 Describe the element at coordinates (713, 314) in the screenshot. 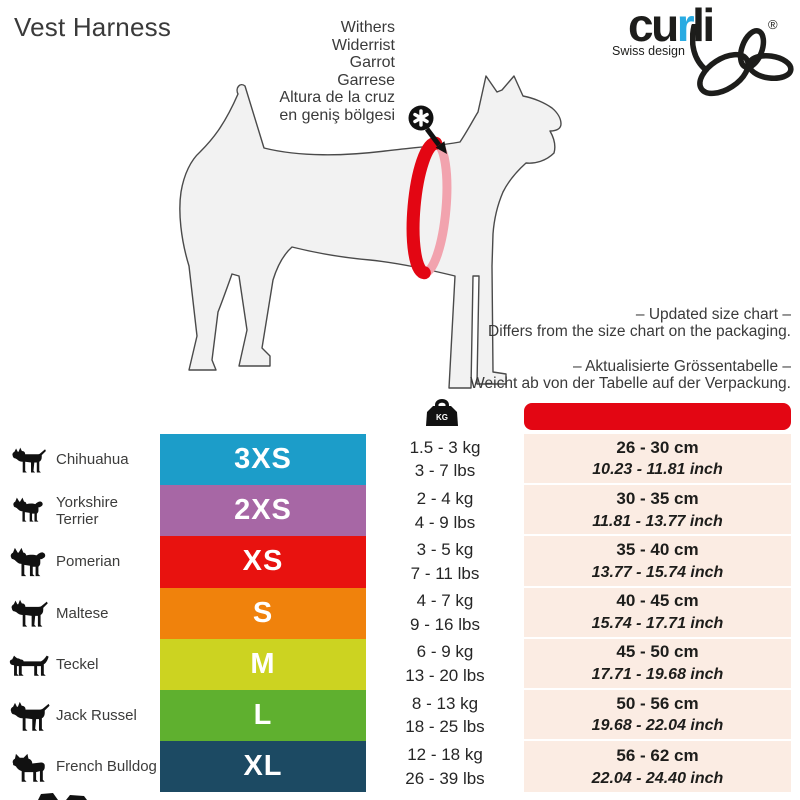

I see `note-en-title: – Updated size chart –` at that location.